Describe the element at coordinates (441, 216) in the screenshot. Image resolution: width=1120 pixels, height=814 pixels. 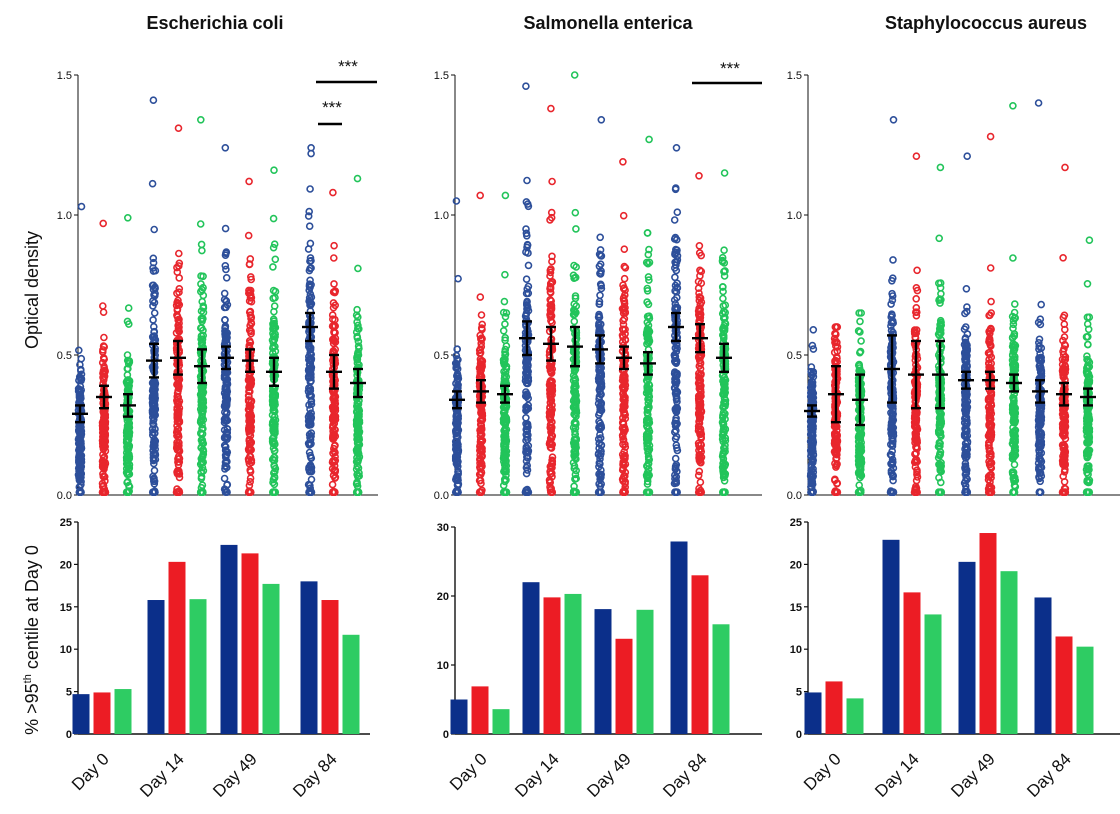
I see `y-tick-label: 1.0` at that location.